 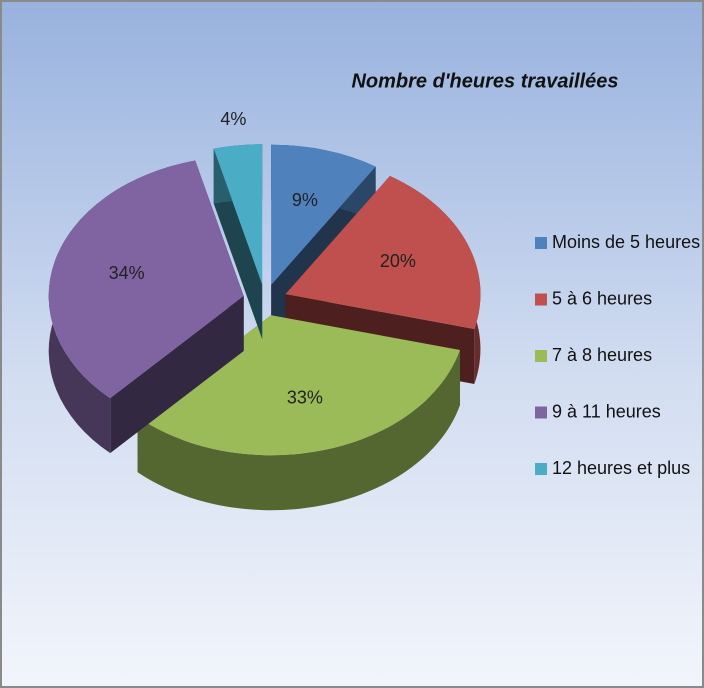 I want to click on slice-wall, so click(x=299, y=430).